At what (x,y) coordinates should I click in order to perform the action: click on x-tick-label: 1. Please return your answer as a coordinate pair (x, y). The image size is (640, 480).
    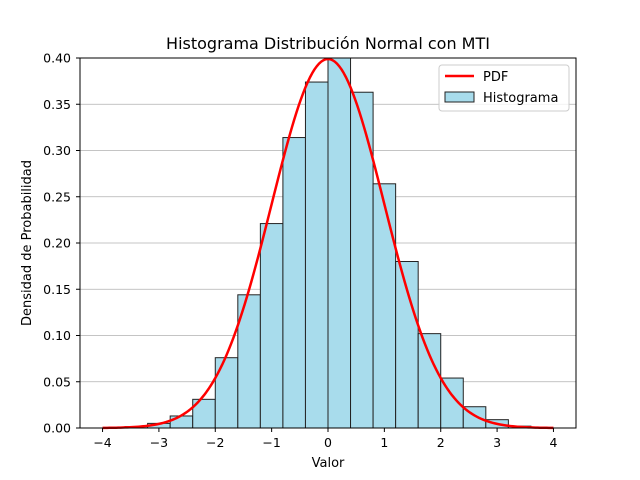
    Looking at the image, I should click on (384, 442).